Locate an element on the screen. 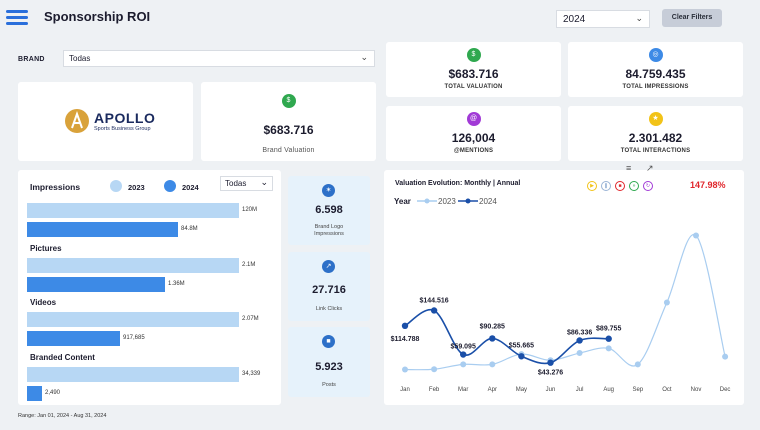  year-dropdown-value: 2024 is located at coordinates (574, 19).